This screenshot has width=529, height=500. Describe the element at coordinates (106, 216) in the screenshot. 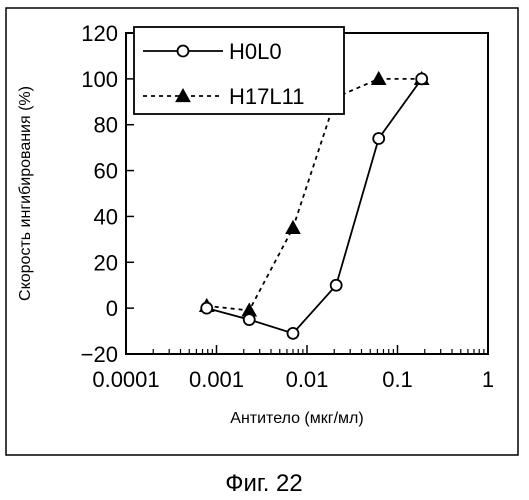

I see `y-tick-label: 40` at that location.